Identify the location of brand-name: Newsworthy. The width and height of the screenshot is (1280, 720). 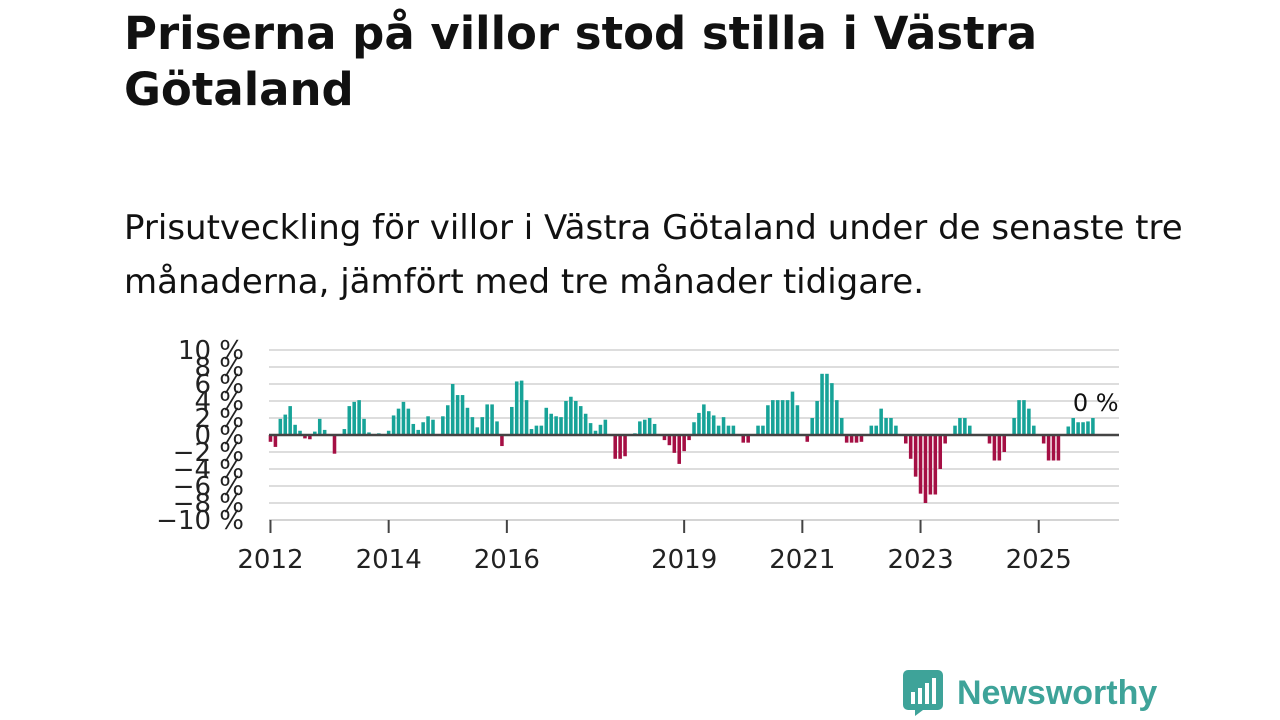
(1057, 693).